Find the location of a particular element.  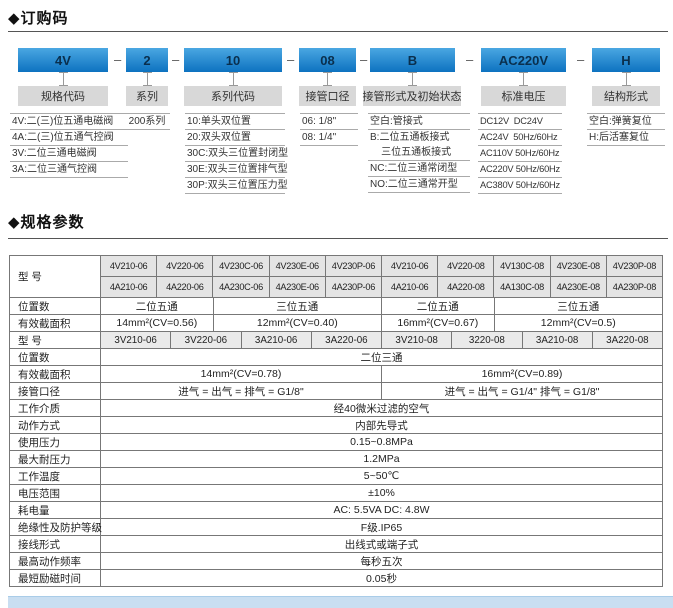

value-cell: AC: 5.5VA DC: 4.8W is located at coordinates (382, 510).